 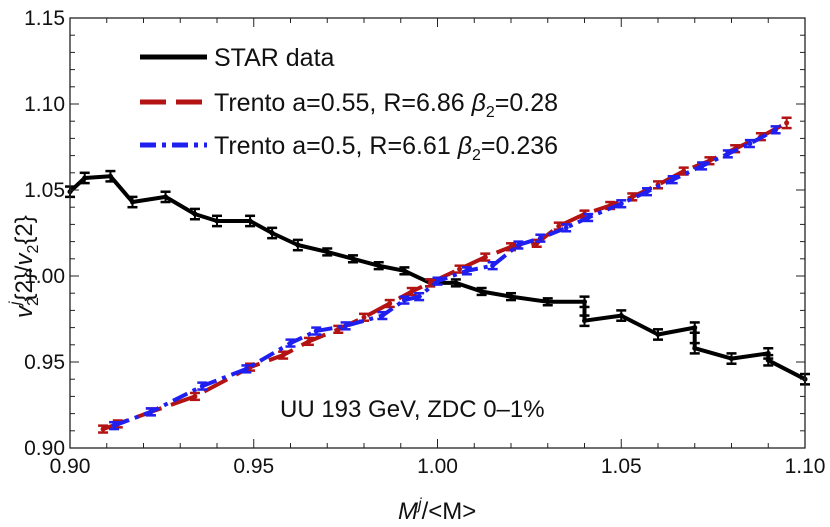 What do you see at coordinates (437, 510) in the screenshot?
I see `x-axis-label: Mj/<M>` at bounding box center [437, 510].